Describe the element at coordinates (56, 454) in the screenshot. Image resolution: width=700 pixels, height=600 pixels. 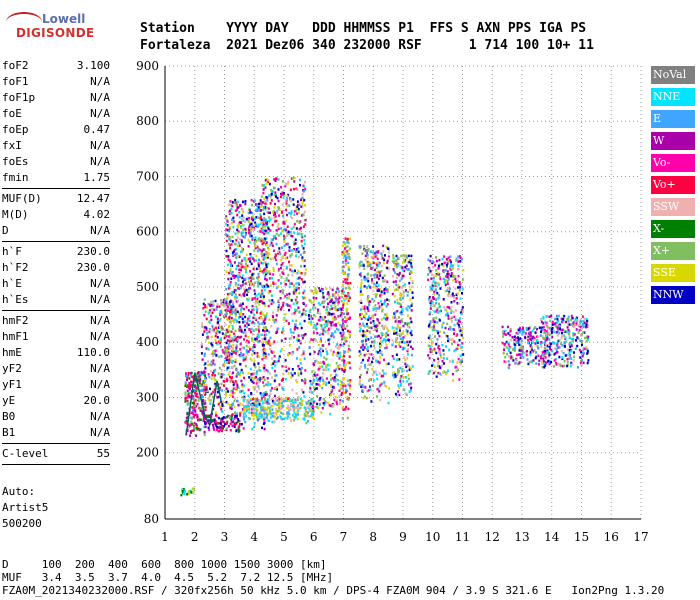
I see `param-row-clevel: C-level 55` at that location.